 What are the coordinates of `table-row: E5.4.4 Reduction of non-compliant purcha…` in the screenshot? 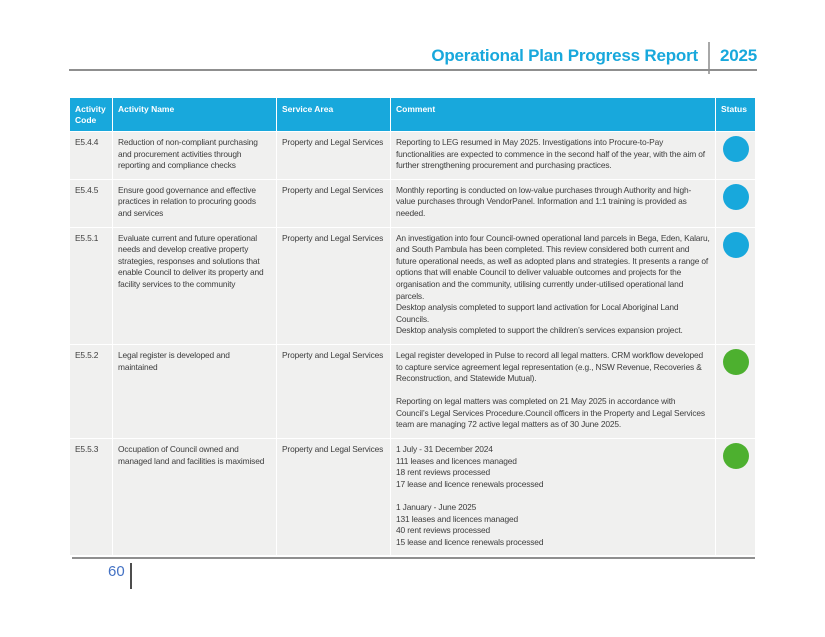 It's located at (413, 155).